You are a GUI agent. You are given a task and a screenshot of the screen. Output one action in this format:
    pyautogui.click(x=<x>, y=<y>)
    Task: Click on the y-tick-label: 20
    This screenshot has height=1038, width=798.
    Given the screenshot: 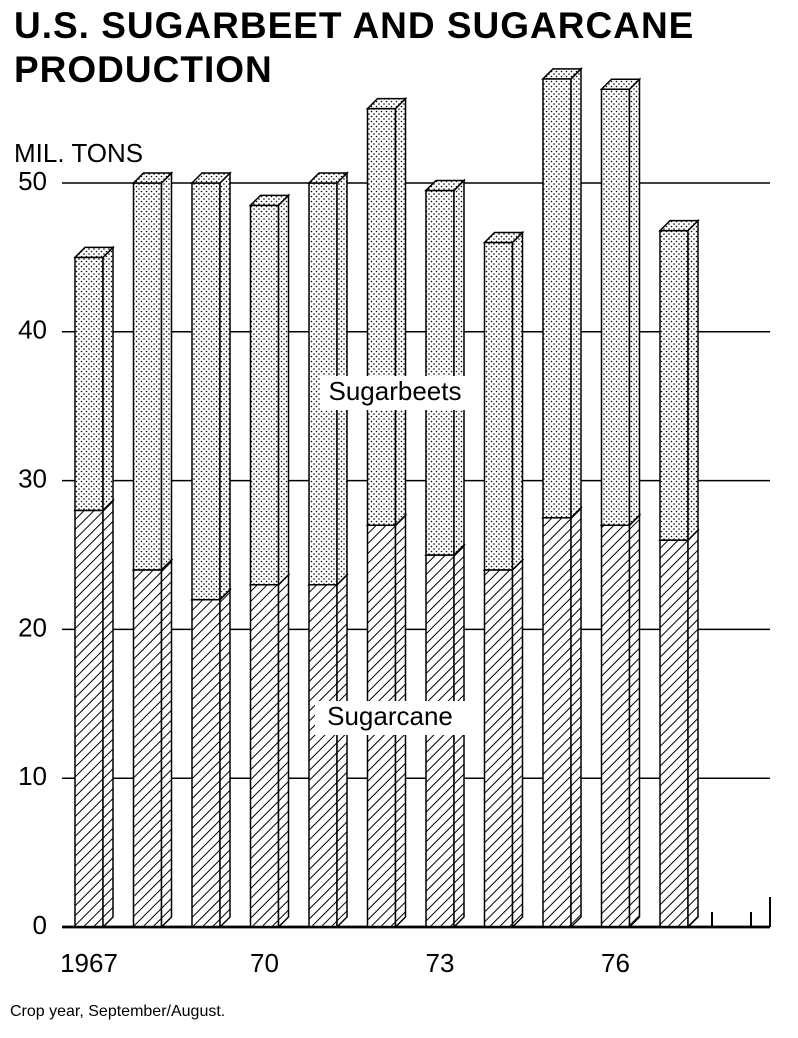 What is the action you would take?
    pyautogui.click(x=32, y=627)
    